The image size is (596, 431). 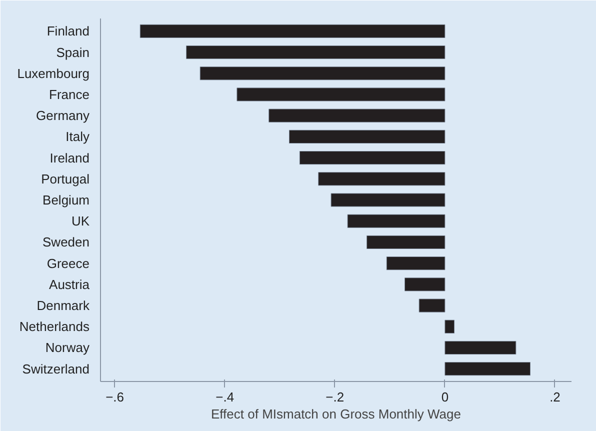 What do you see at coordinates (115, 397) in the screenshot?
I see `x-tick-label: −.6` at bounding box center [115, 397].